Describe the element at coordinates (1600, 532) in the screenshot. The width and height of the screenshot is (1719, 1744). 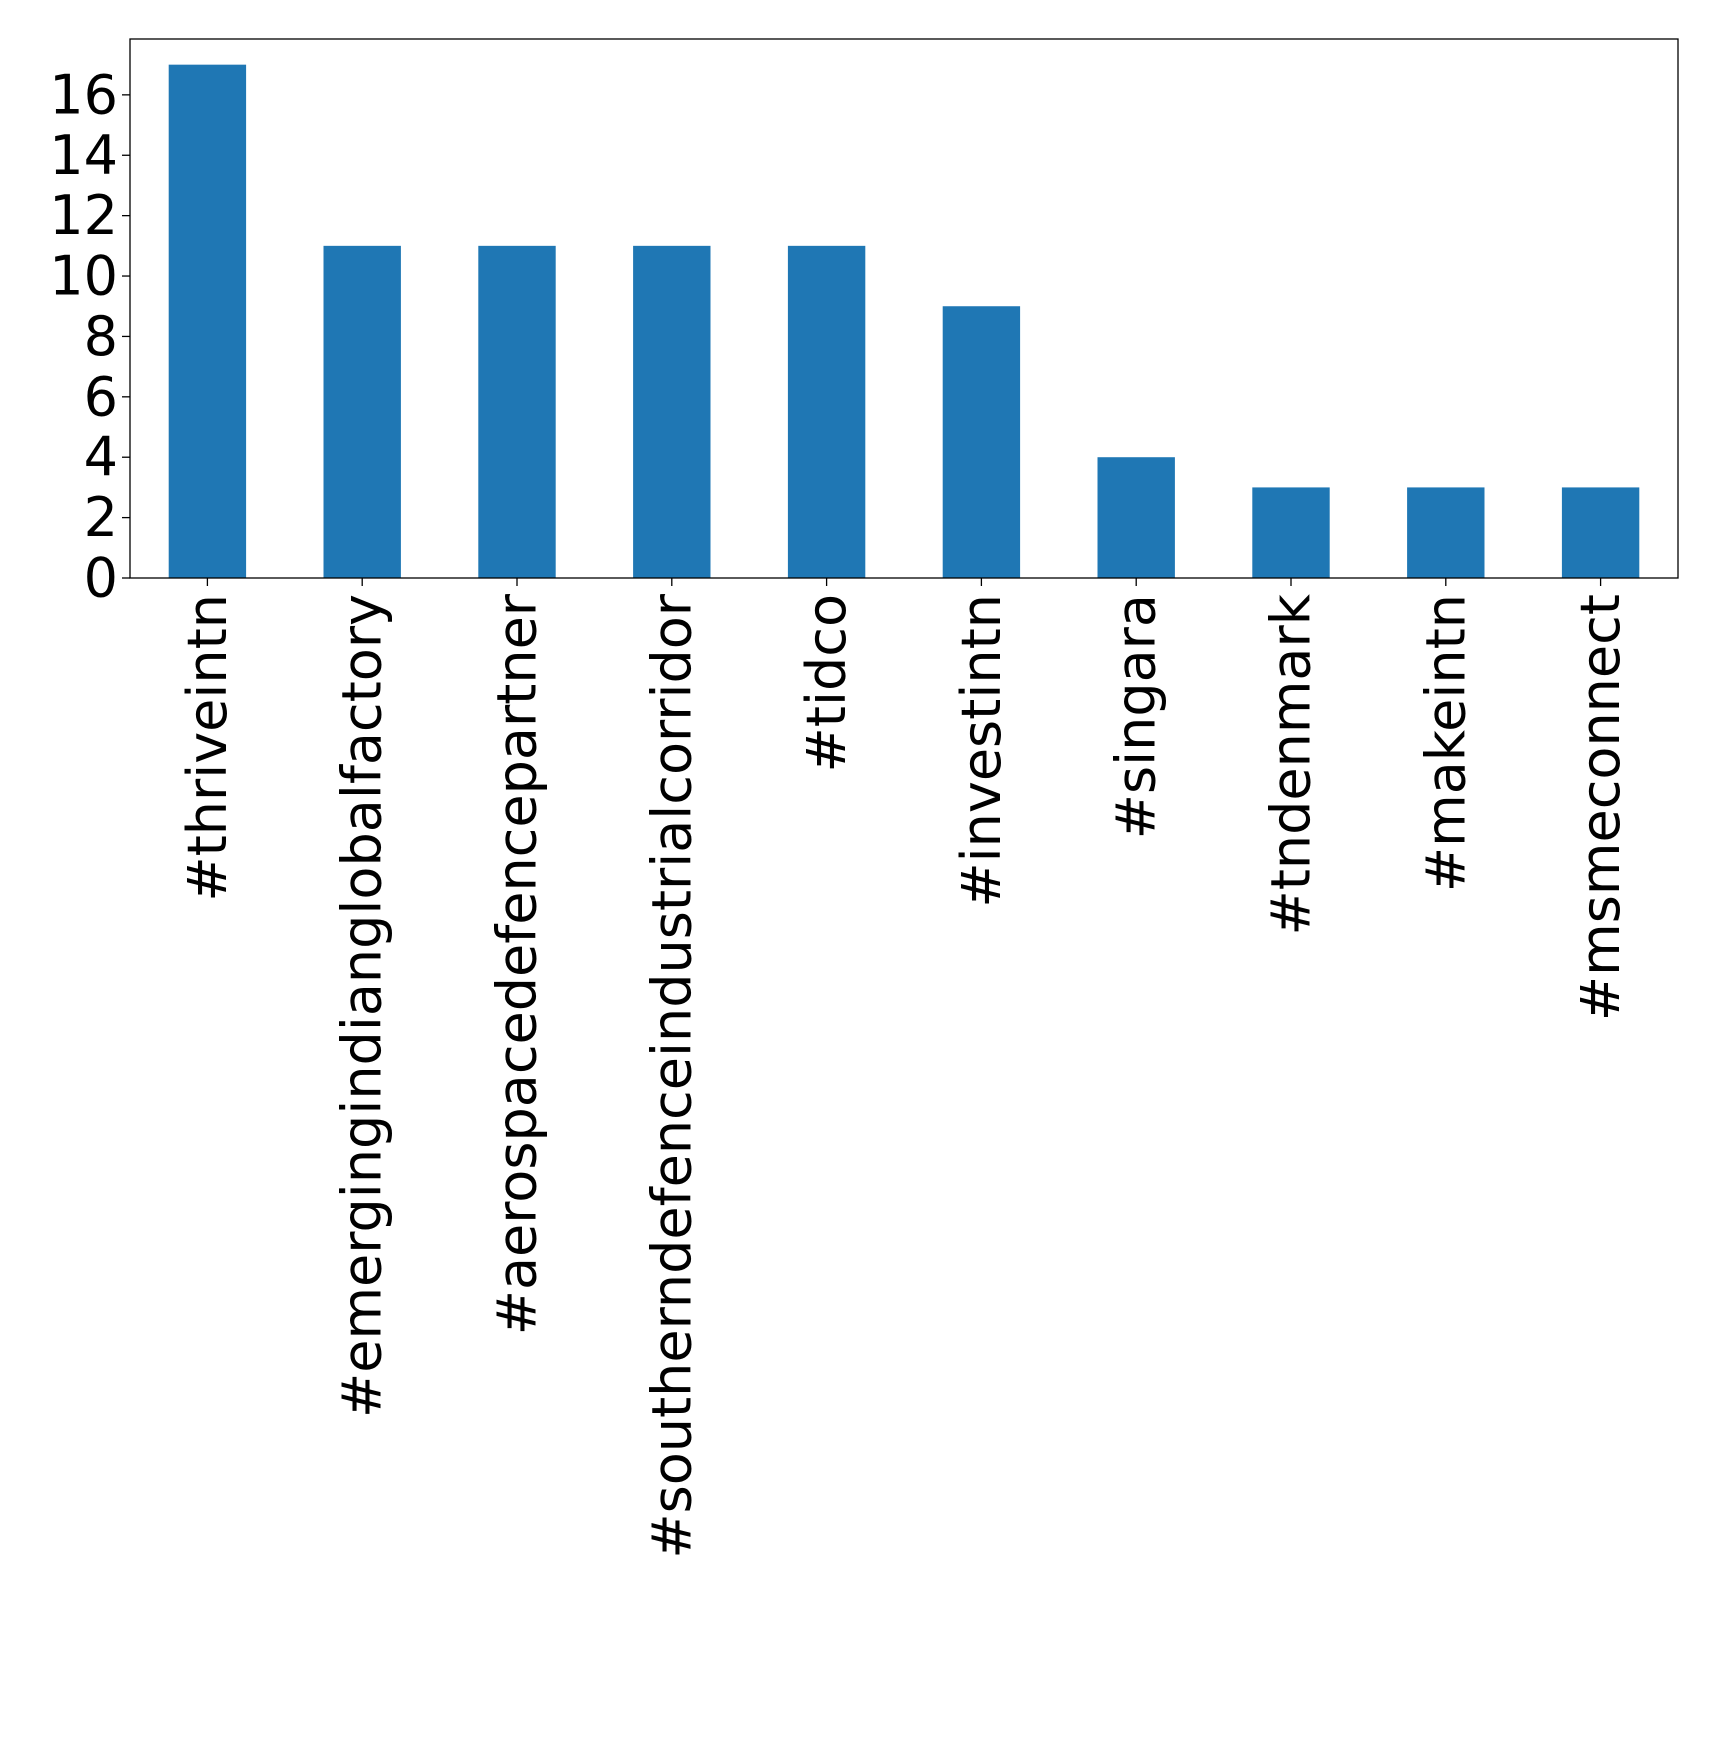
I see `bar-msmeconnect` at that location.